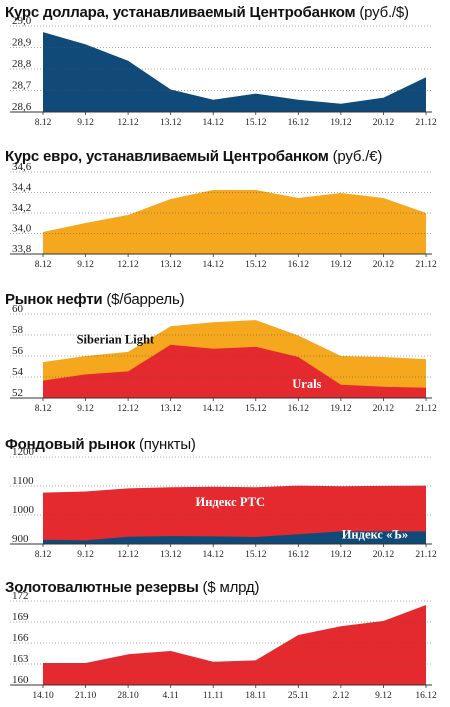  Describe the element at coordinates (86, 696) in the screenshot. I see `x-tick-label: 21.10` at that location.